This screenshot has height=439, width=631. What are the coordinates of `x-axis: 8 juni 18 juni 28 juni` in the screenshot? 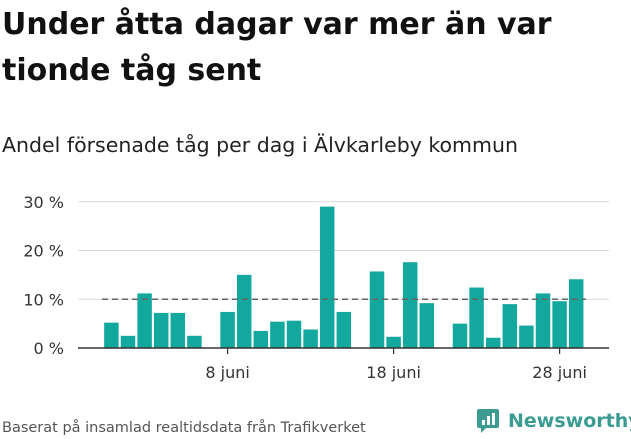 It's located at (343, 364).